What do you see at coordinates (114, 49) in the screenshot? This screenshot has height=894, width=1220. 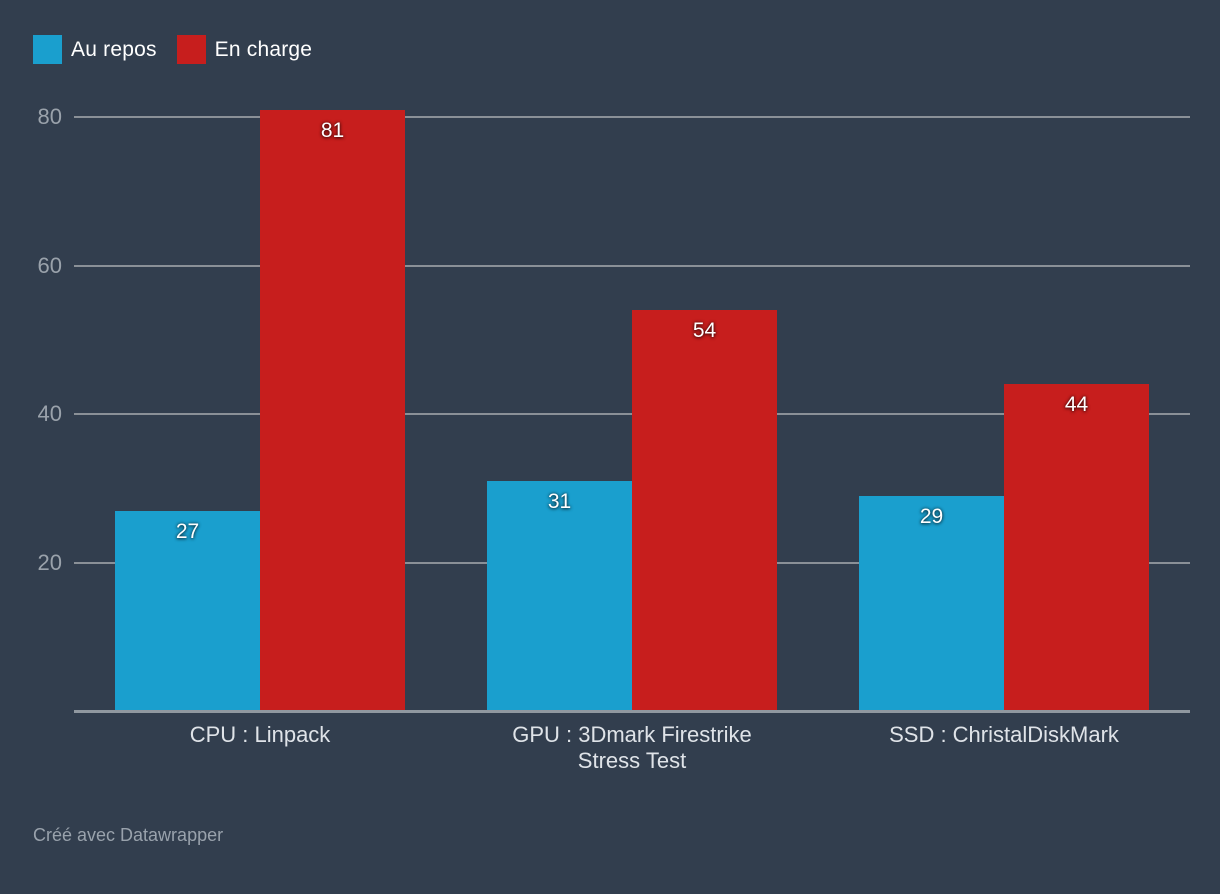 I see `legend-label: Au repos` at bounding box center [114, 49].